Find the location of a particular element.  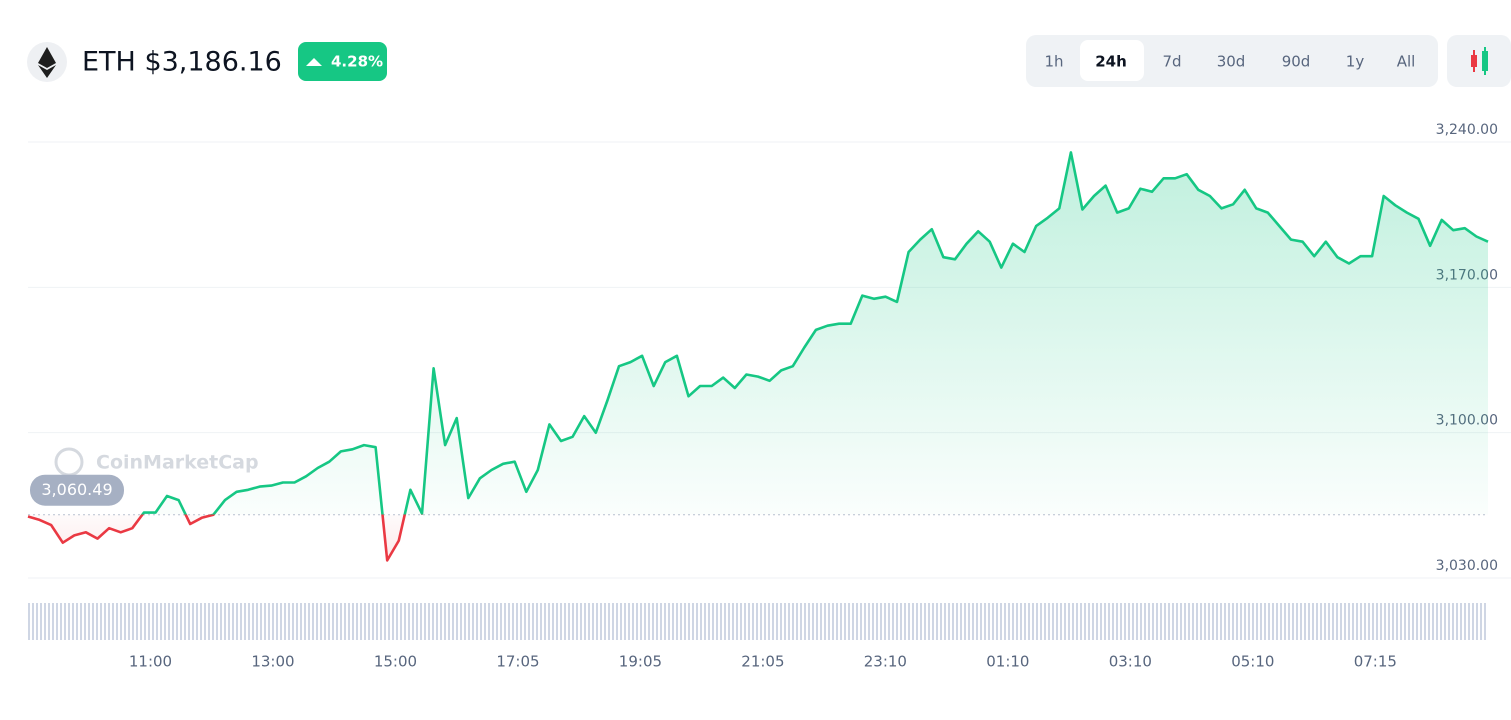

timeframe-tab: 90d is located at coordinates (1296, 62).